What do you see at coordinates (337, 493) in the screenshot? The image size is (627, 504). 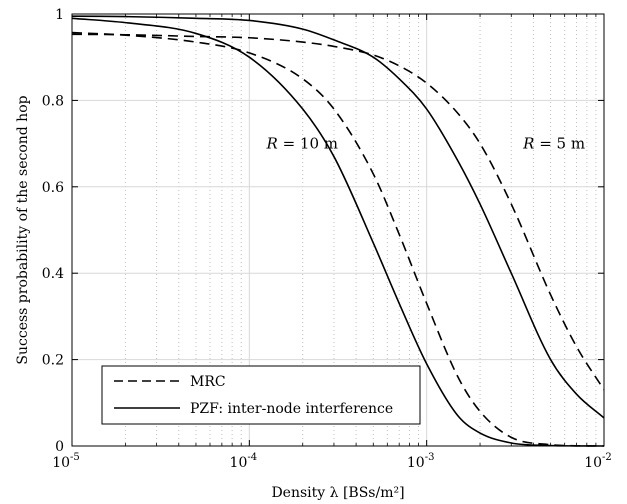 I see `x-axis-label: Density λ [BSs/m²]` at bounding box center [337, 493].